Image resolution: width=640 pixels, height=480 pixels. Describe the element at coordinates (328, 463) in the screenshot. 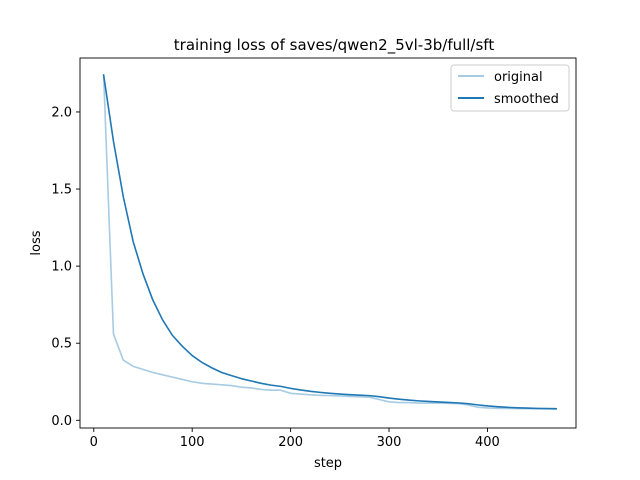

I see `x-axis-label: step` at that location.